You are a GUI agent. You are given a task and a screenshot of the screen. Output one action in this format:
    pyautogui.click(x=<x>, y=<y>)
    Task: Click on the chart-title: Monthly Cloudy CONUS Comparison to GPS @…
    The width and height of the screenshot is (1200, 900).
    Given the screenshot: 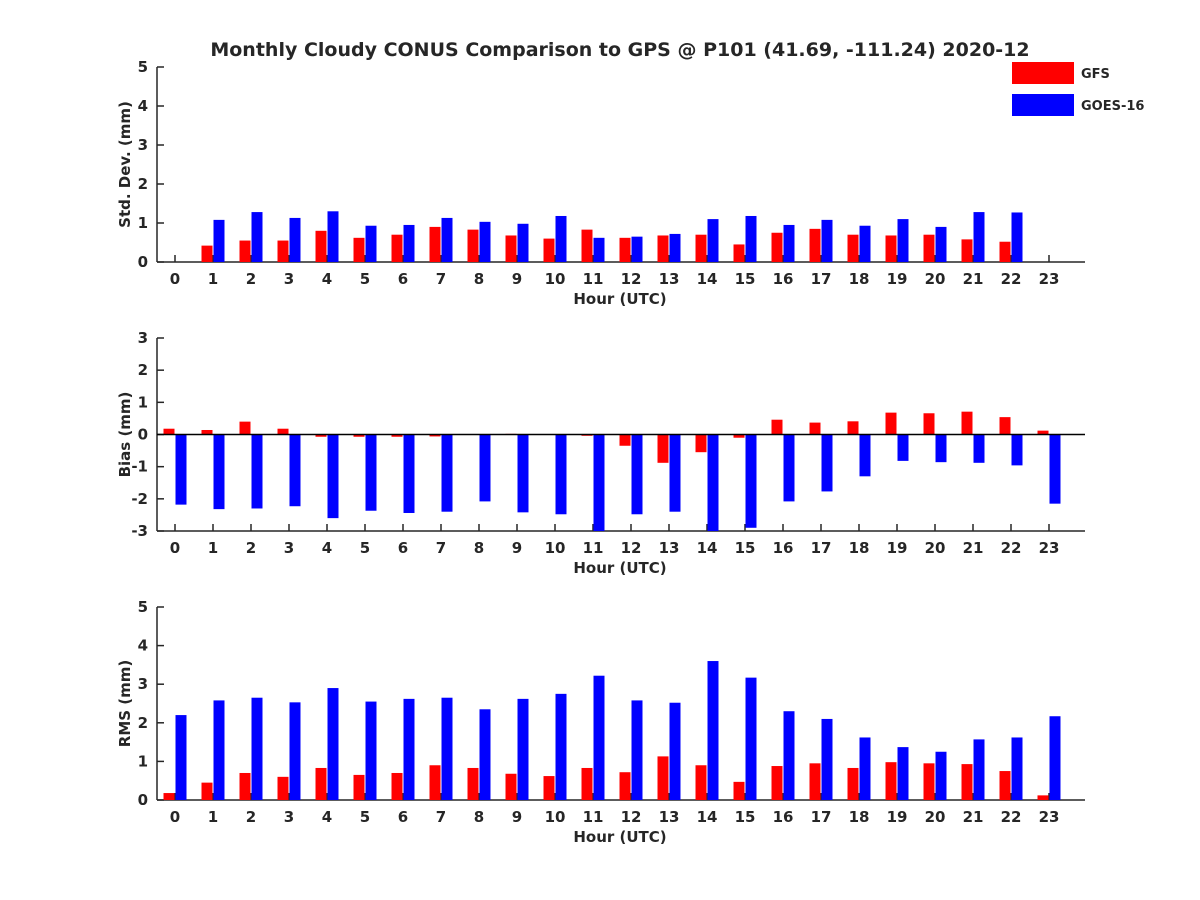 What is the action you would take?
    pyautogui.click(x=619, y=50)
    